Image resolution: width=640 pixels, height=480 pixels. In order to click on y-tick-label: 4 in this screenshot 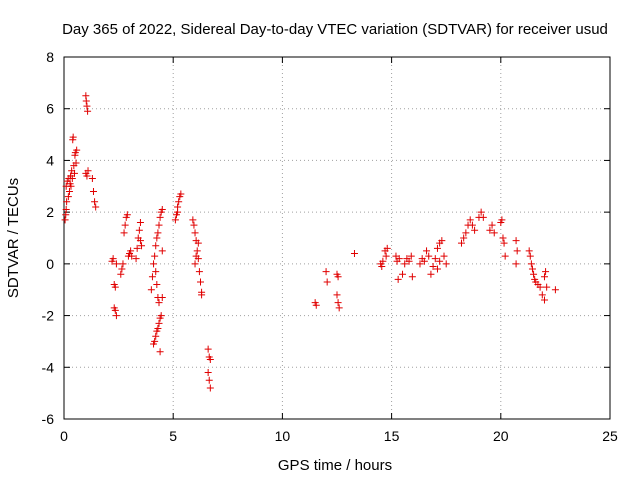, I will do `click(50, 160)`.